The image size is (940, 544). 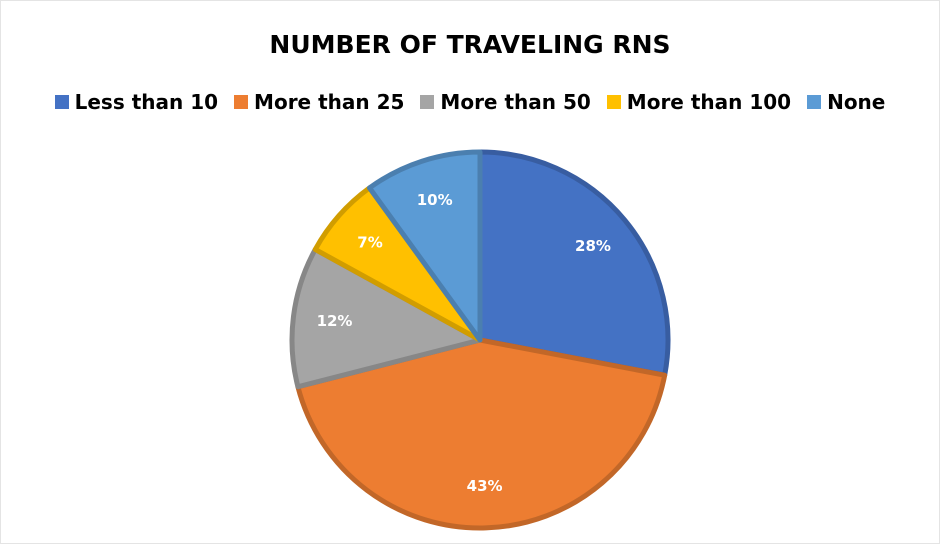 What do you see at coordinates (435, 200) in the screenshot?
I see `data-label: 10%` at bounding box center [435, 200].